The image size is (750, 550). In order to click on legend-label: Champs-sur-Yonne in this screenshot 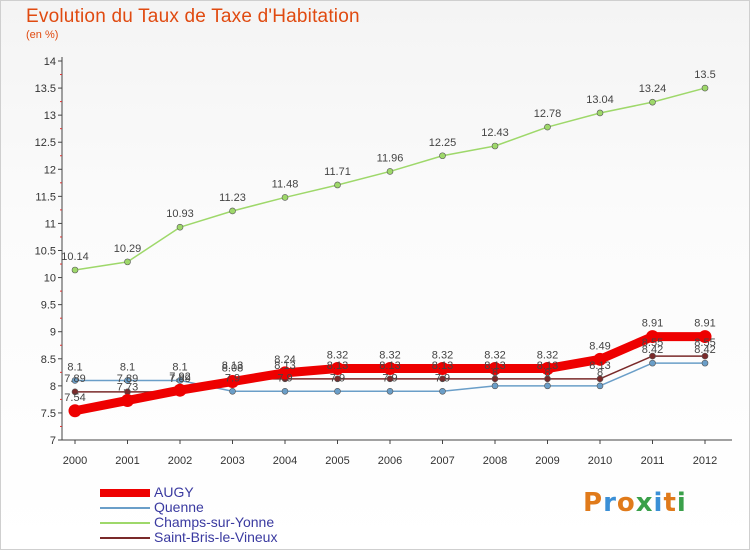, I will do `click(214, 522)`.